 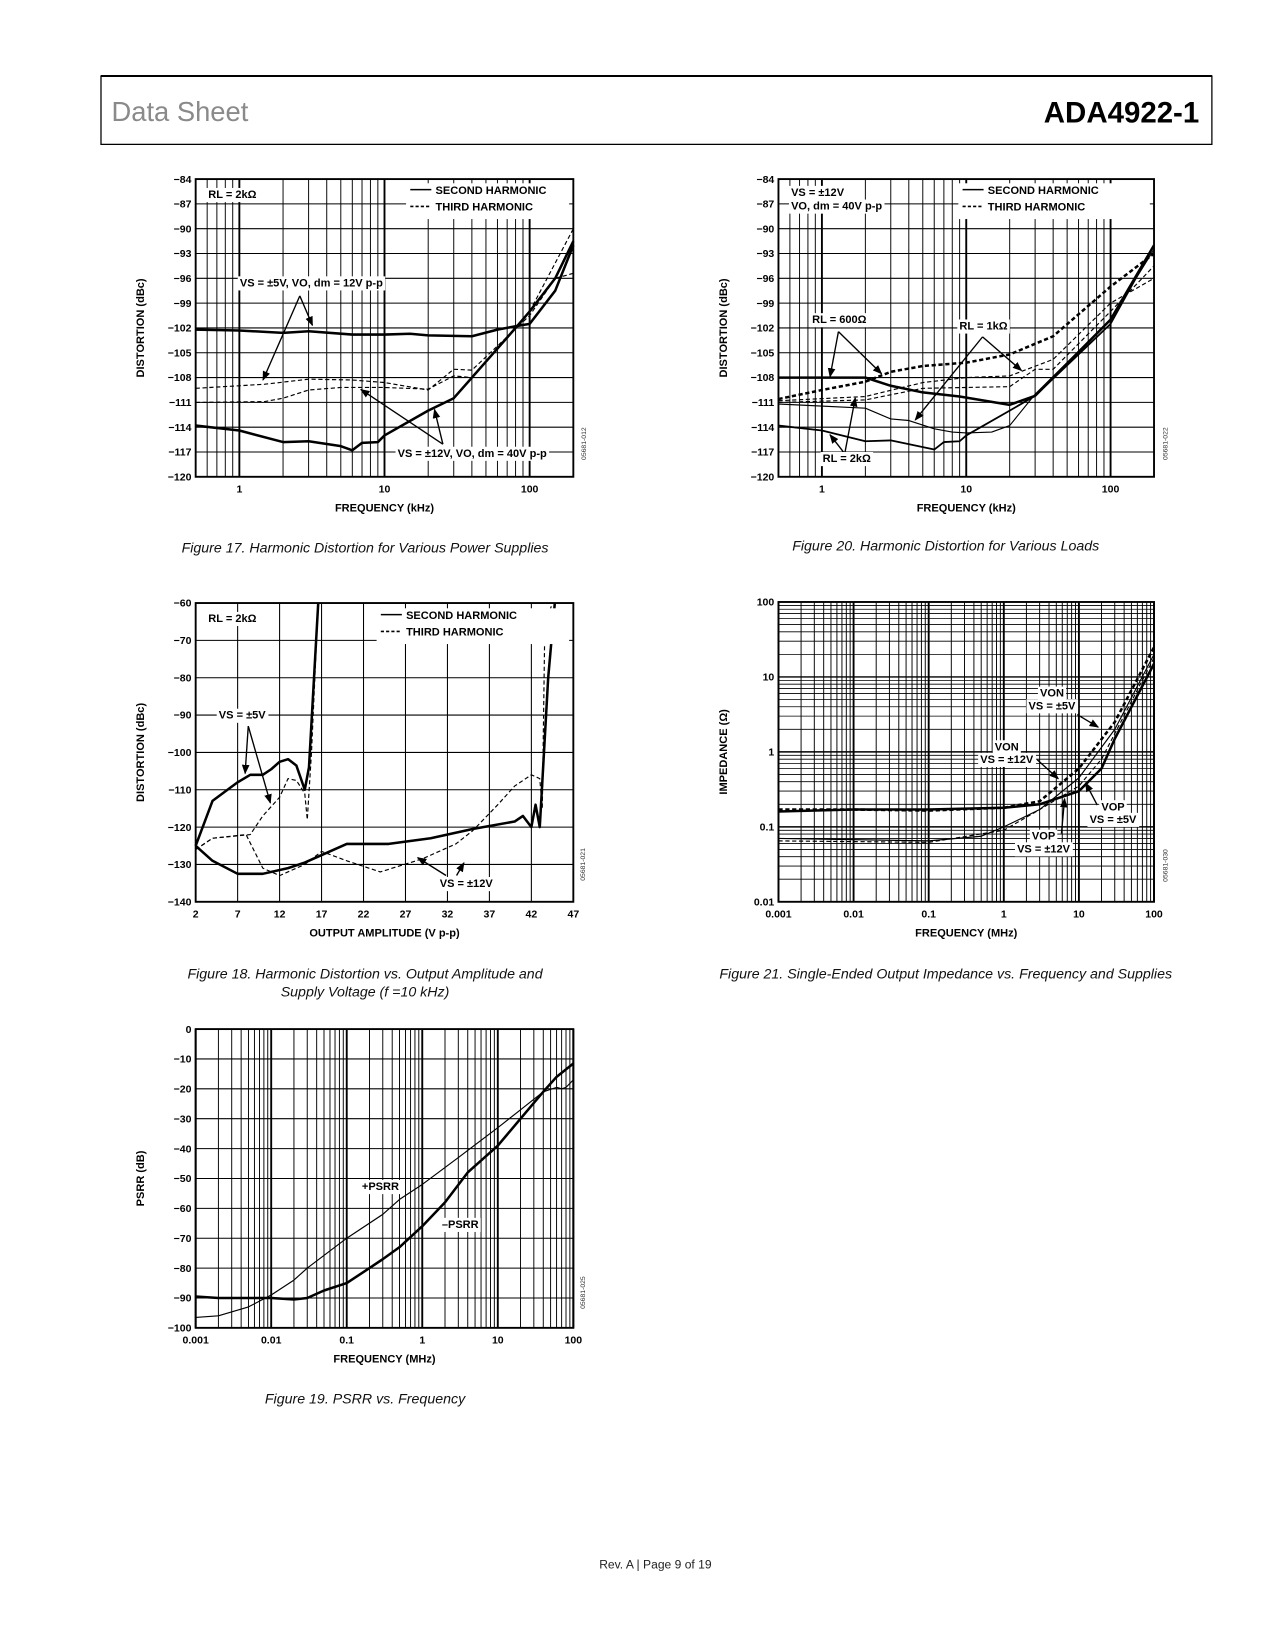 What do you see at coordinates (280, 915) in the screenshot?
I see `x-tick-label: 12` at bounding box center [280, 915].